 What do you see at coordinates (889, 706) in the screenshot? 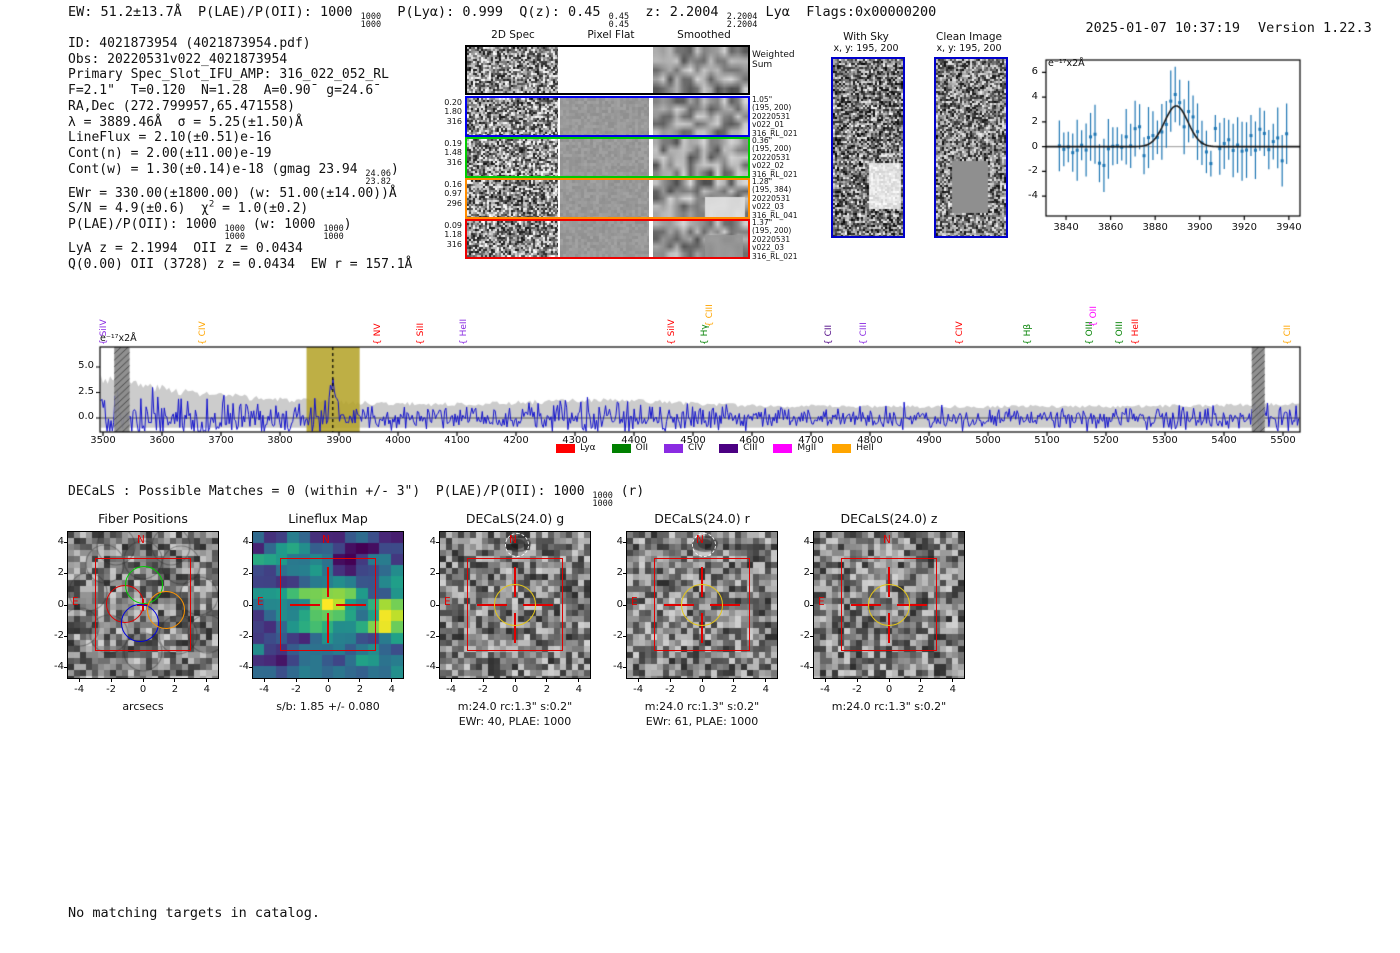
I see `cutout-caption: m:24.0 rc:1.3" s:0.2"` at bounding box center [889, 706].